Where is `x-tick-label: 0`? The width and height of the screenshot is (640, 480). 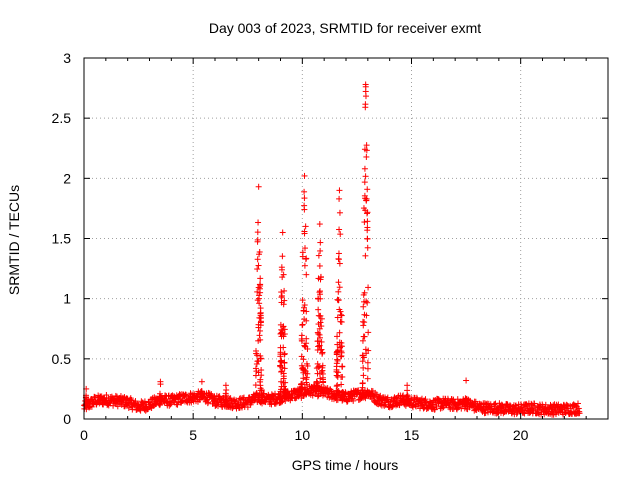 x-tick-label: 0 is located at coordinates (84, 435).